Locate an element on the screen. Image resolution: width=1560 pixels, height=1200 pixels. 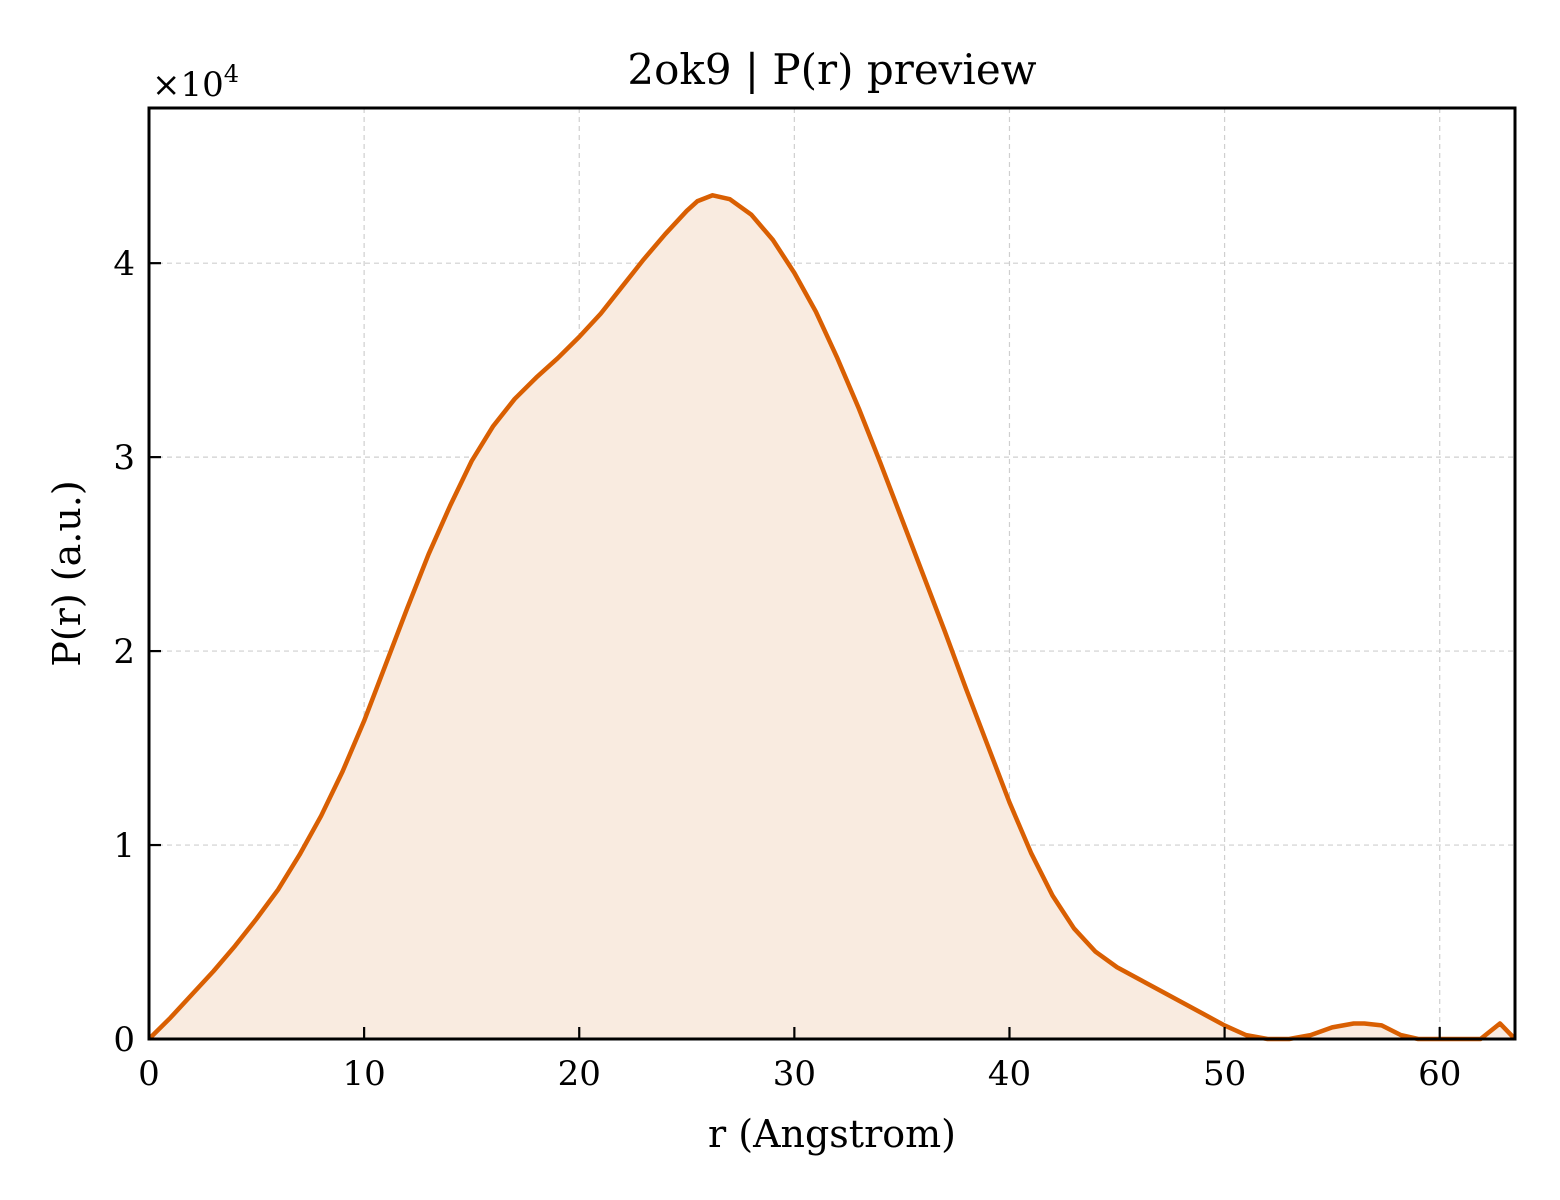
x-tick-label: 50 is located at coordinates (1224, 1074).